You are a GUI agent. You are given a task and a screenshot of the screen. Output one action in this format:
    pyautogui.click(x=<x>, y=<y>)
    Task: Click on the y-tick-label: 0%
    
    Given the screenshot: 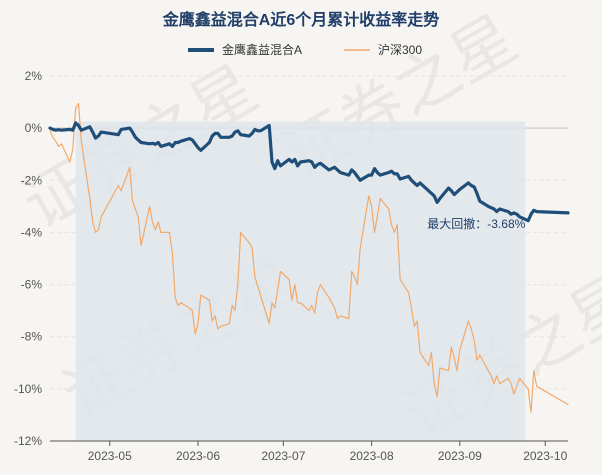 What is the action you would take?
    pyautogui.click(x=34, y=128)
    